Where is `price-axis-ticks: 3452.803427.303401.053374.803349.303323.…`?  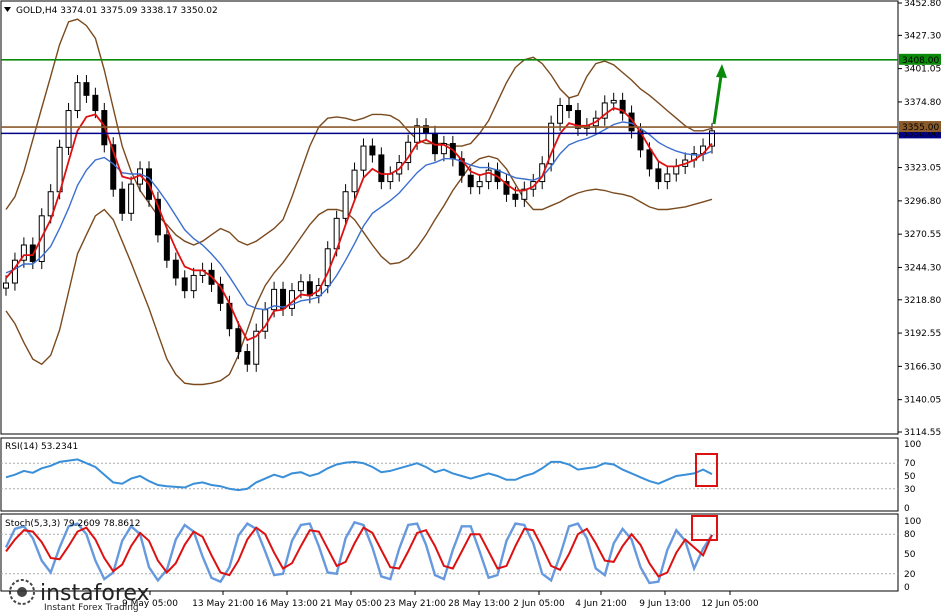
price-axis-ticks: 3452.803427.303401.053374.803349.303323.… is located at coordinates (919, 219).